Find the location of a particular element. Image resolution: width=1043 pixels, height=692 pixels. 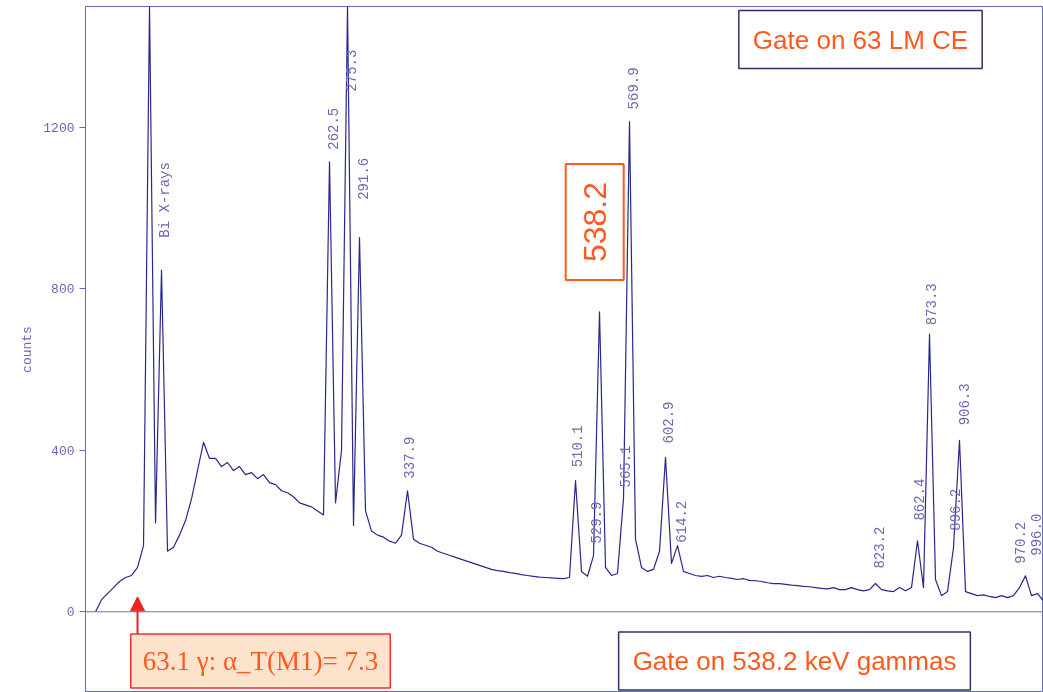

annotation: Gate on 538.2 keV gammas is located at coordinates (794, 661).